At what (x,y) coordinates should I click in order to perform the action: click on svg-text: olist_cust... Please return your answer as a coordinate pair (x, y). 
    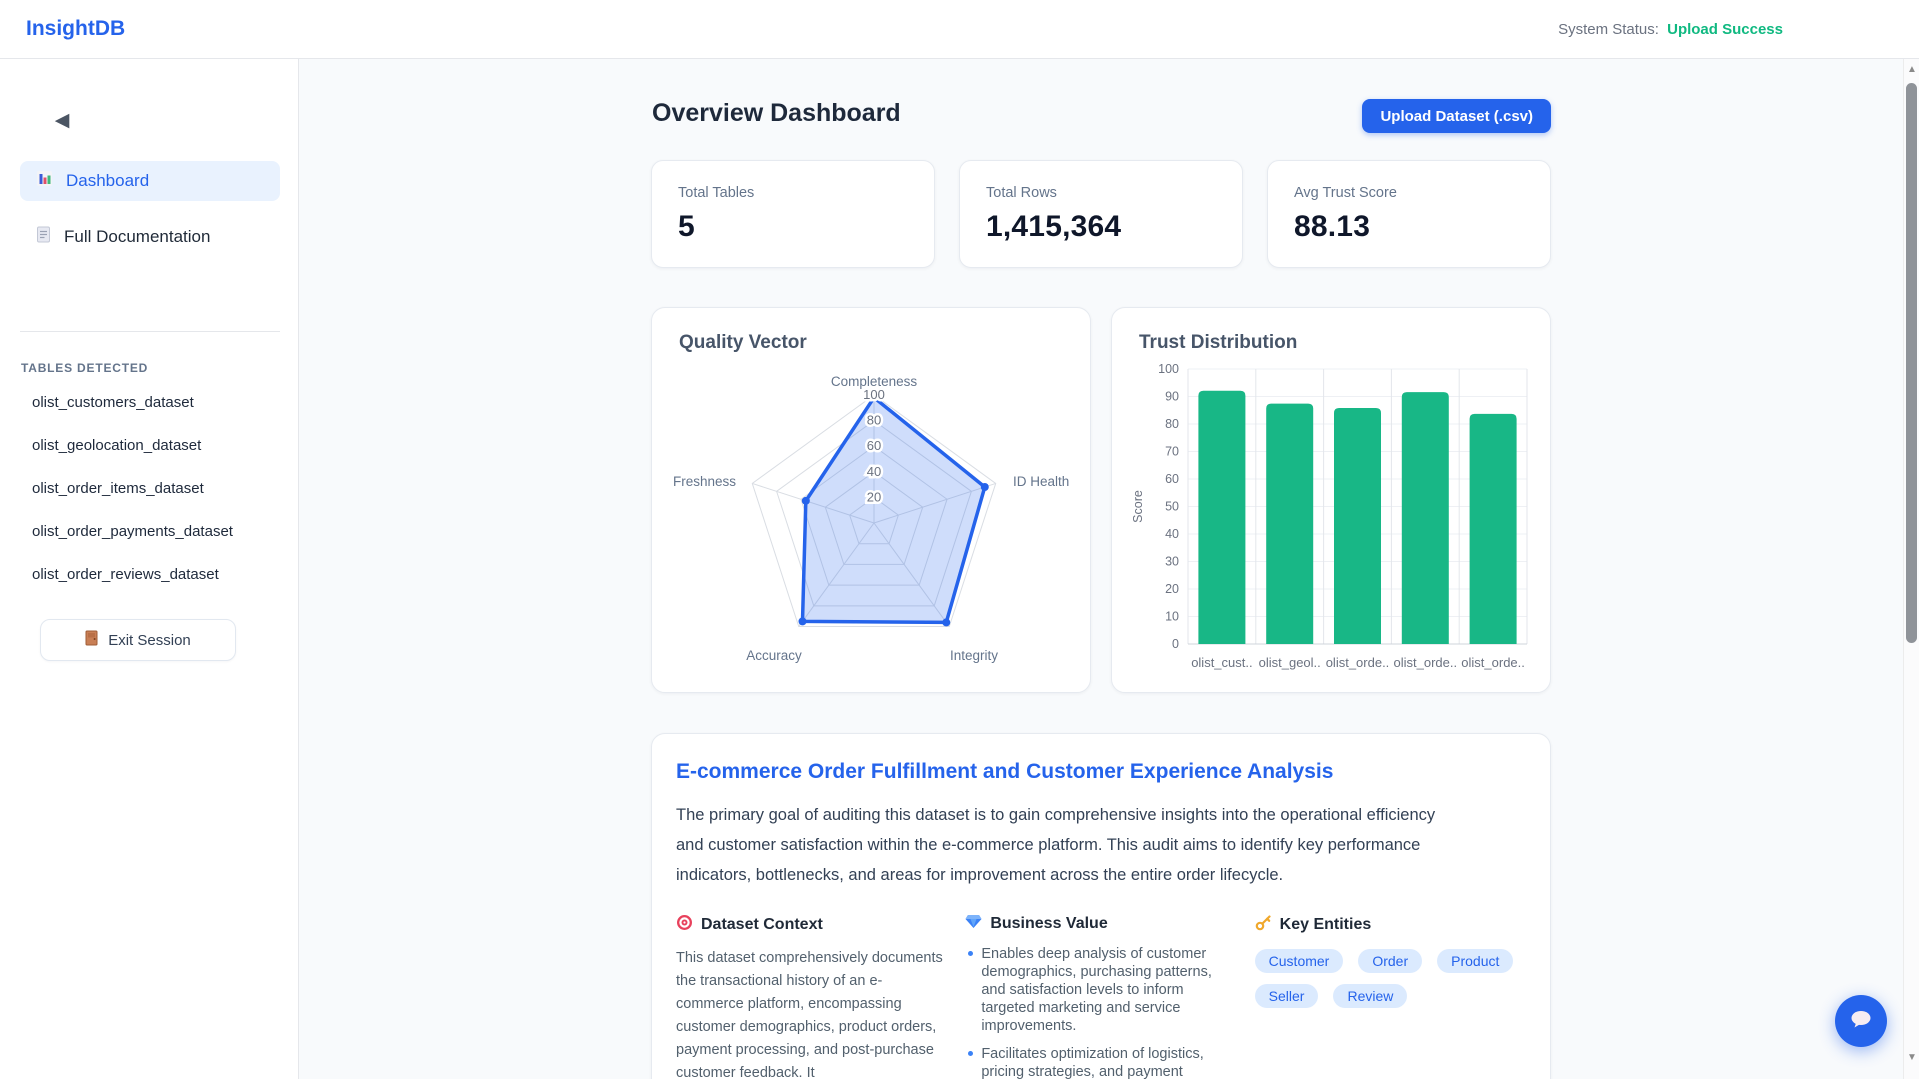
    Looking at the image, I should click on (1221, 662).